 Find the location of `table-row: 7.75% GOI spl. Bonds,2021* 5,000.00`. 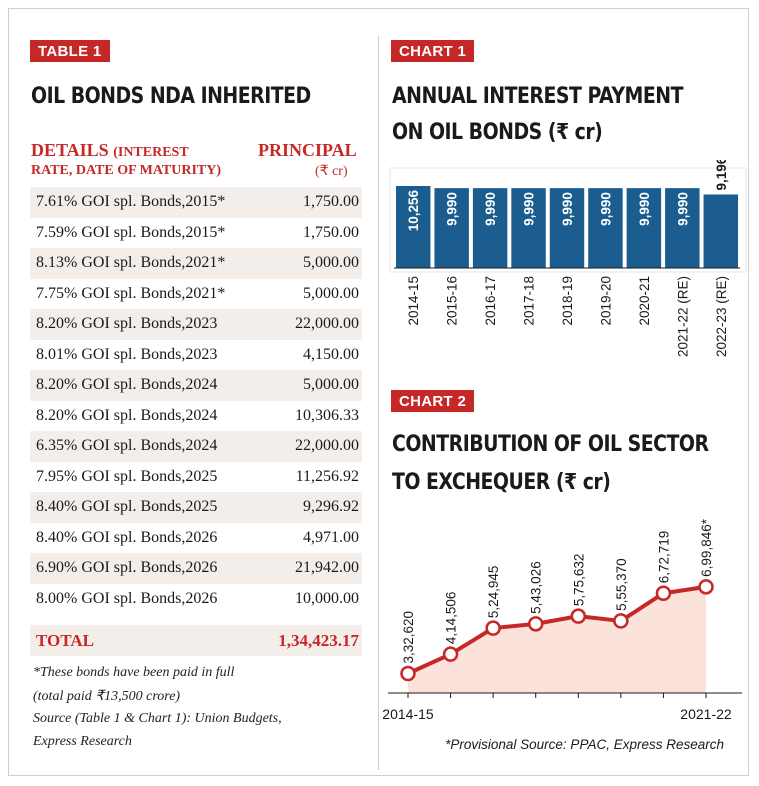

table-row: 7.75% GOI spl. Bonds,2021* 5,000.00 is located at coordinates (196, 294).